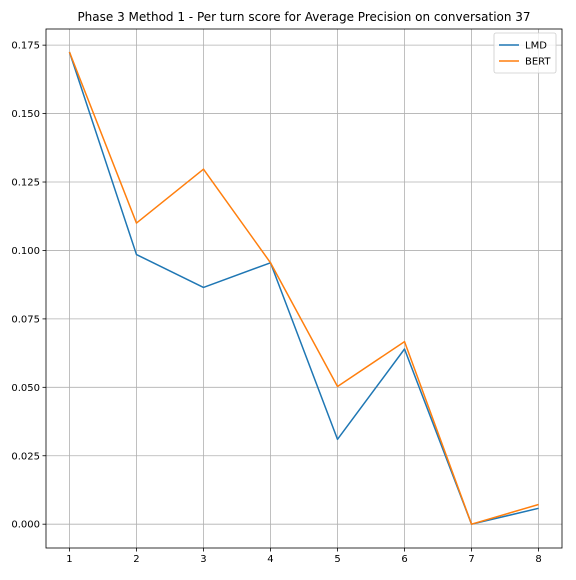 This screenshot has width=576, height=580. I want to click on y-tick-label: 0.125, so click(25, 183).